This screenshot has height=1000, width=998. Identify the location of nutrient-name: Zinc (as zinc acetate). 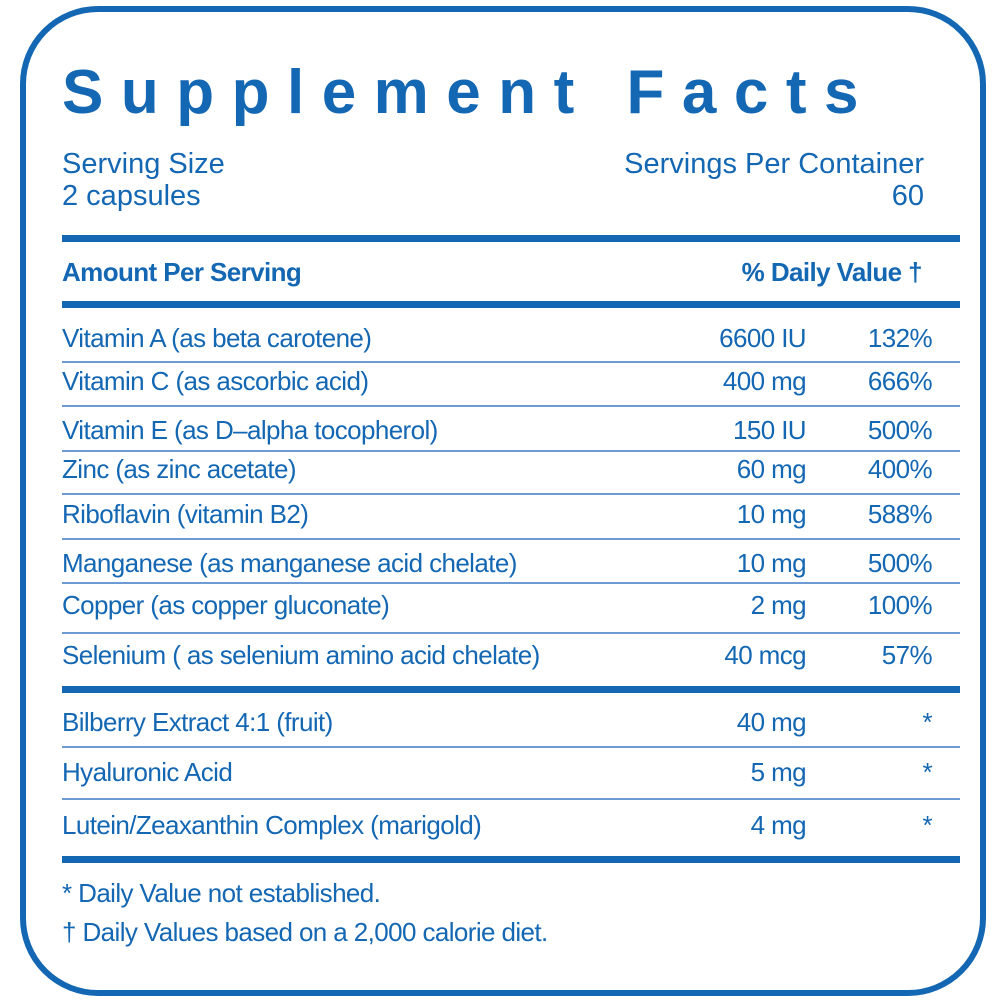
(179, 469).